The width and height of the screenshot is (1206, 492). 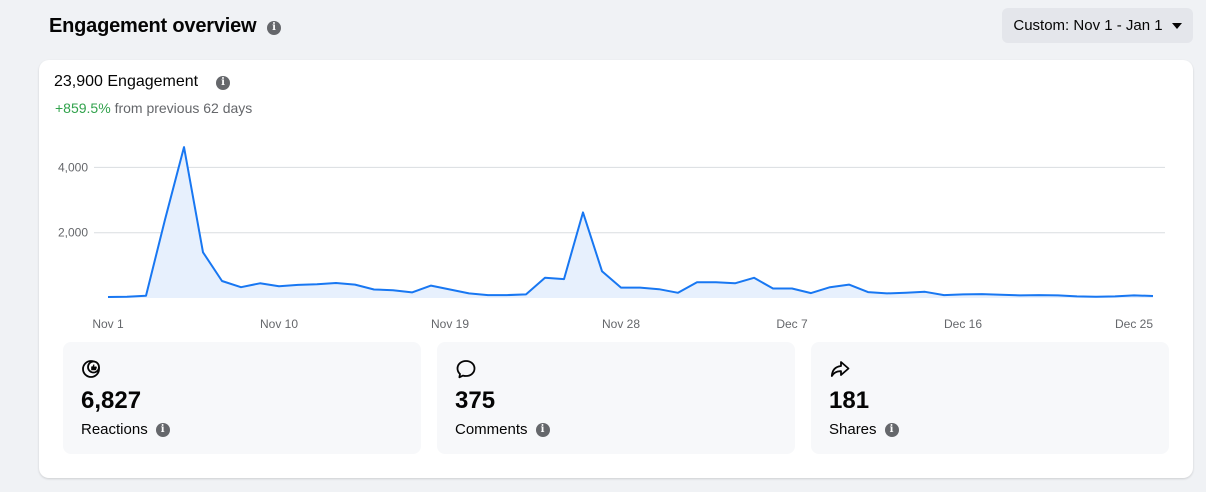 What do you see at coordinates (183, 108) in the screenshot?
I see `delta-text: from previous 62 days` at bounding box center [183, 108].